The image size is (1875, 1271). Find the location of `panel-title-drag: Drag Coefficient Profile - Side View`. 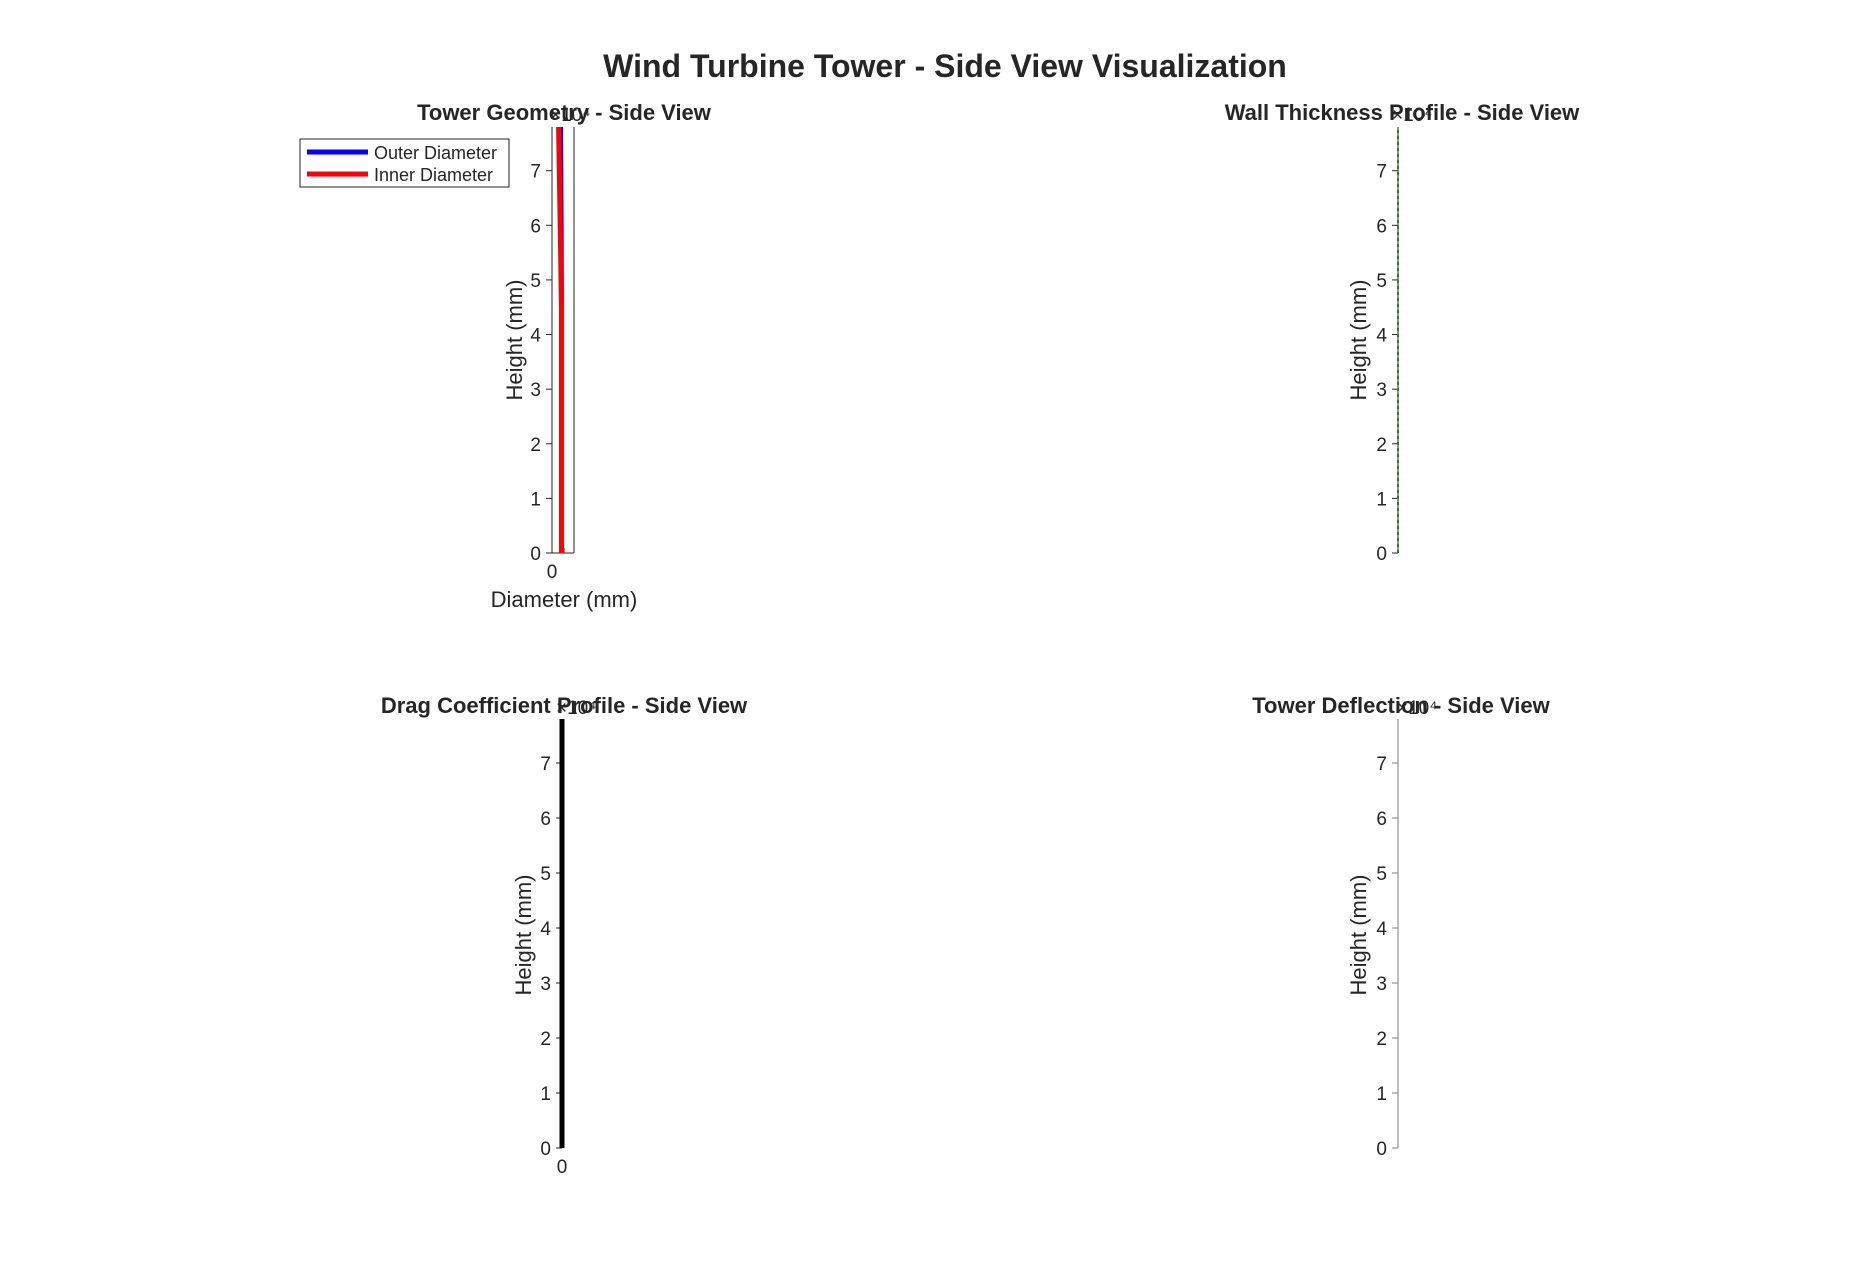

panel-title-drag: Drag Coefficient Profile - Side View is located at coordinates (564, 705).